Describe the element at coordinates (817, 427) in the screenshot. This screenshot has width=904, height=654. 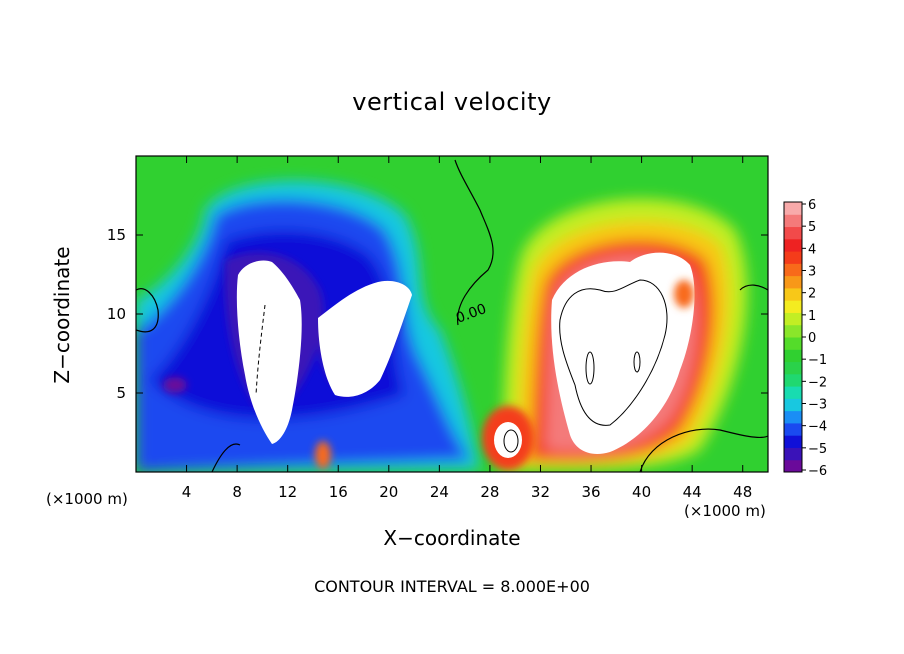
I see `colorbar-tick-label: −4` at that location.